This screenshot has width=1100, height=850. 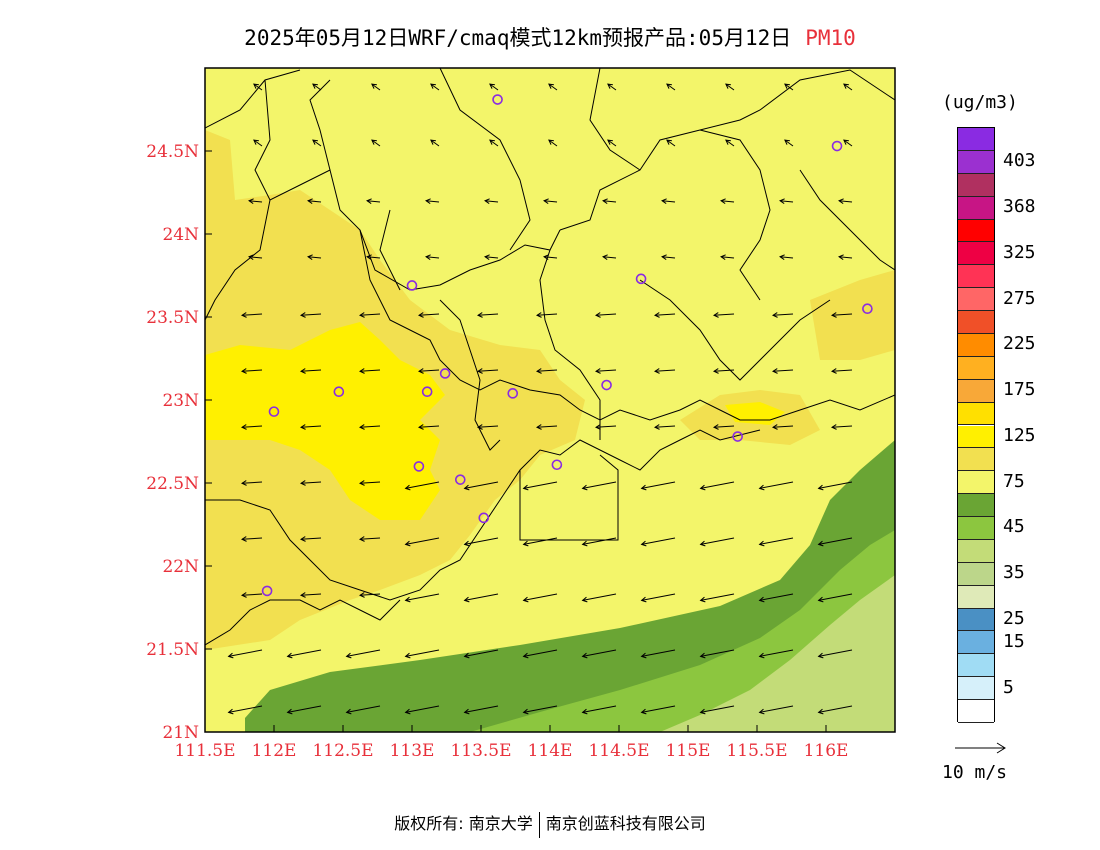 I want to click on legend-label: 15, so click(x=1014, y=641).